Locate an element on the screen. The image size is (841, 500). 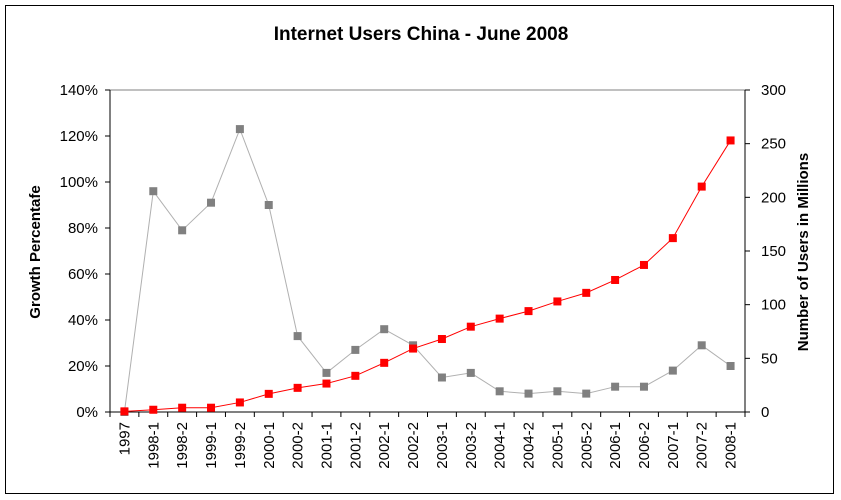
x-axis-tick-label: 2007-1 is located at coordinates (673, 445).